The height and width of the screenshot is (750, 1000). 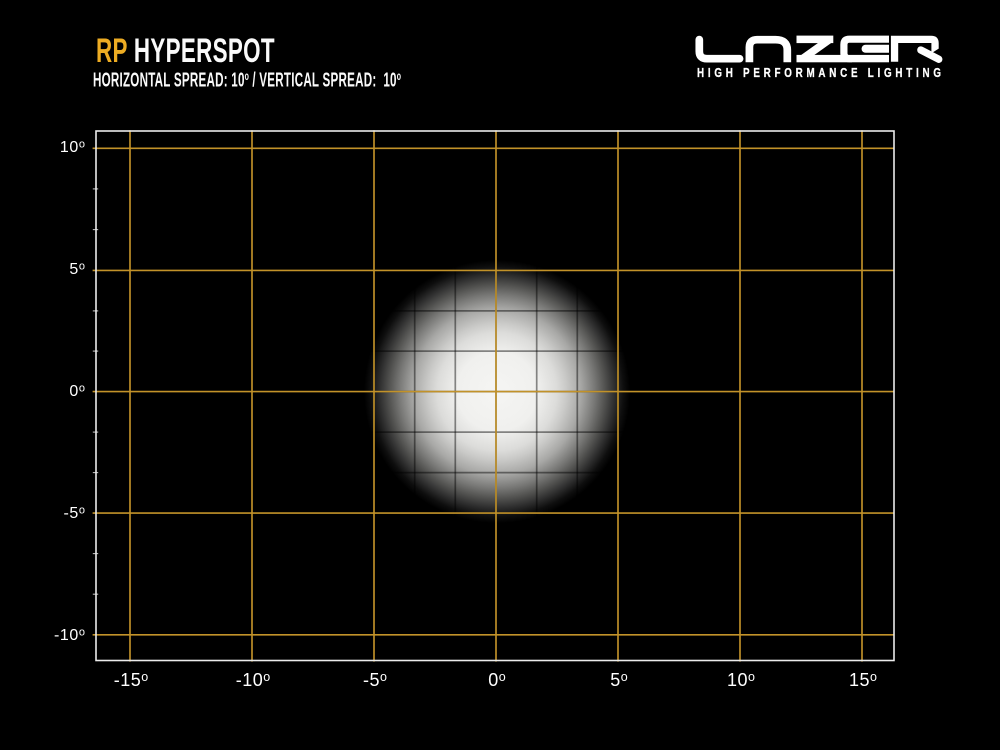 What do you see at coordinates (819, 73) in the screenshot?
I see `svg-text: HIGH PERFORMANCE LIGHTING` at bounding box center [819, 73].